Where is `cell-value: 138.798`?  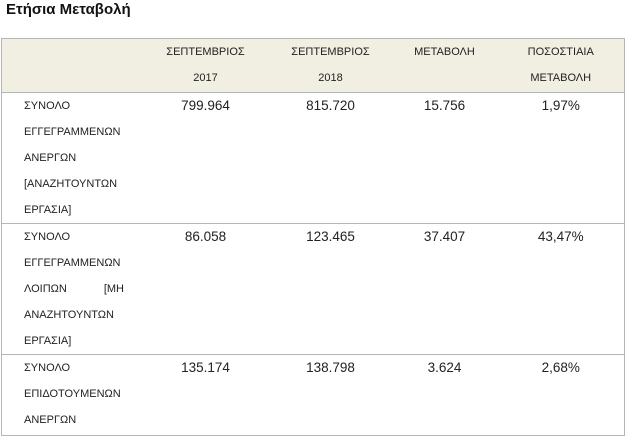
cell-value: 138.798 is located at coordinates (330, 367).